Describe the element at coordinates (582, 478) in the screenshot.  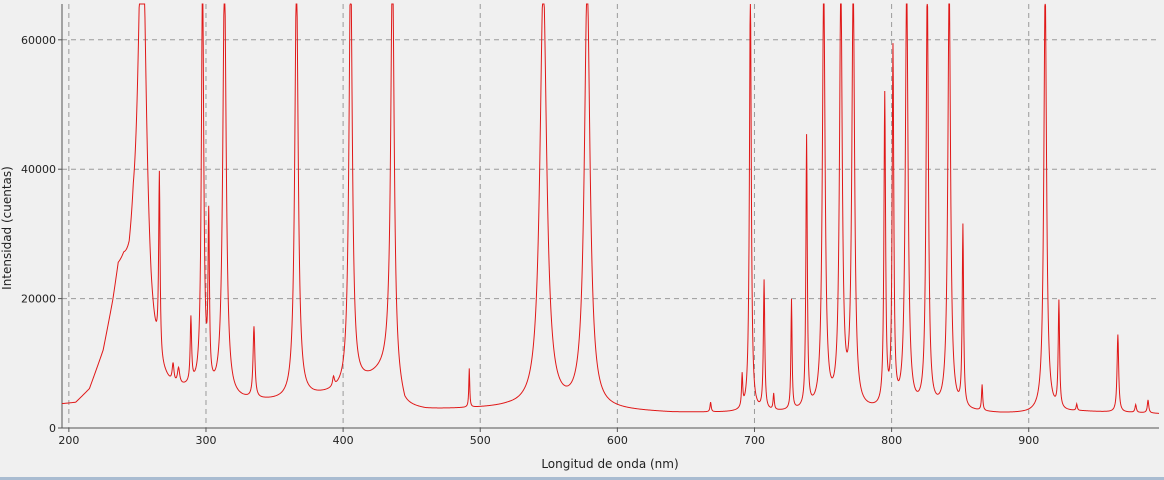
I see `window-bottom-edge` at that location.